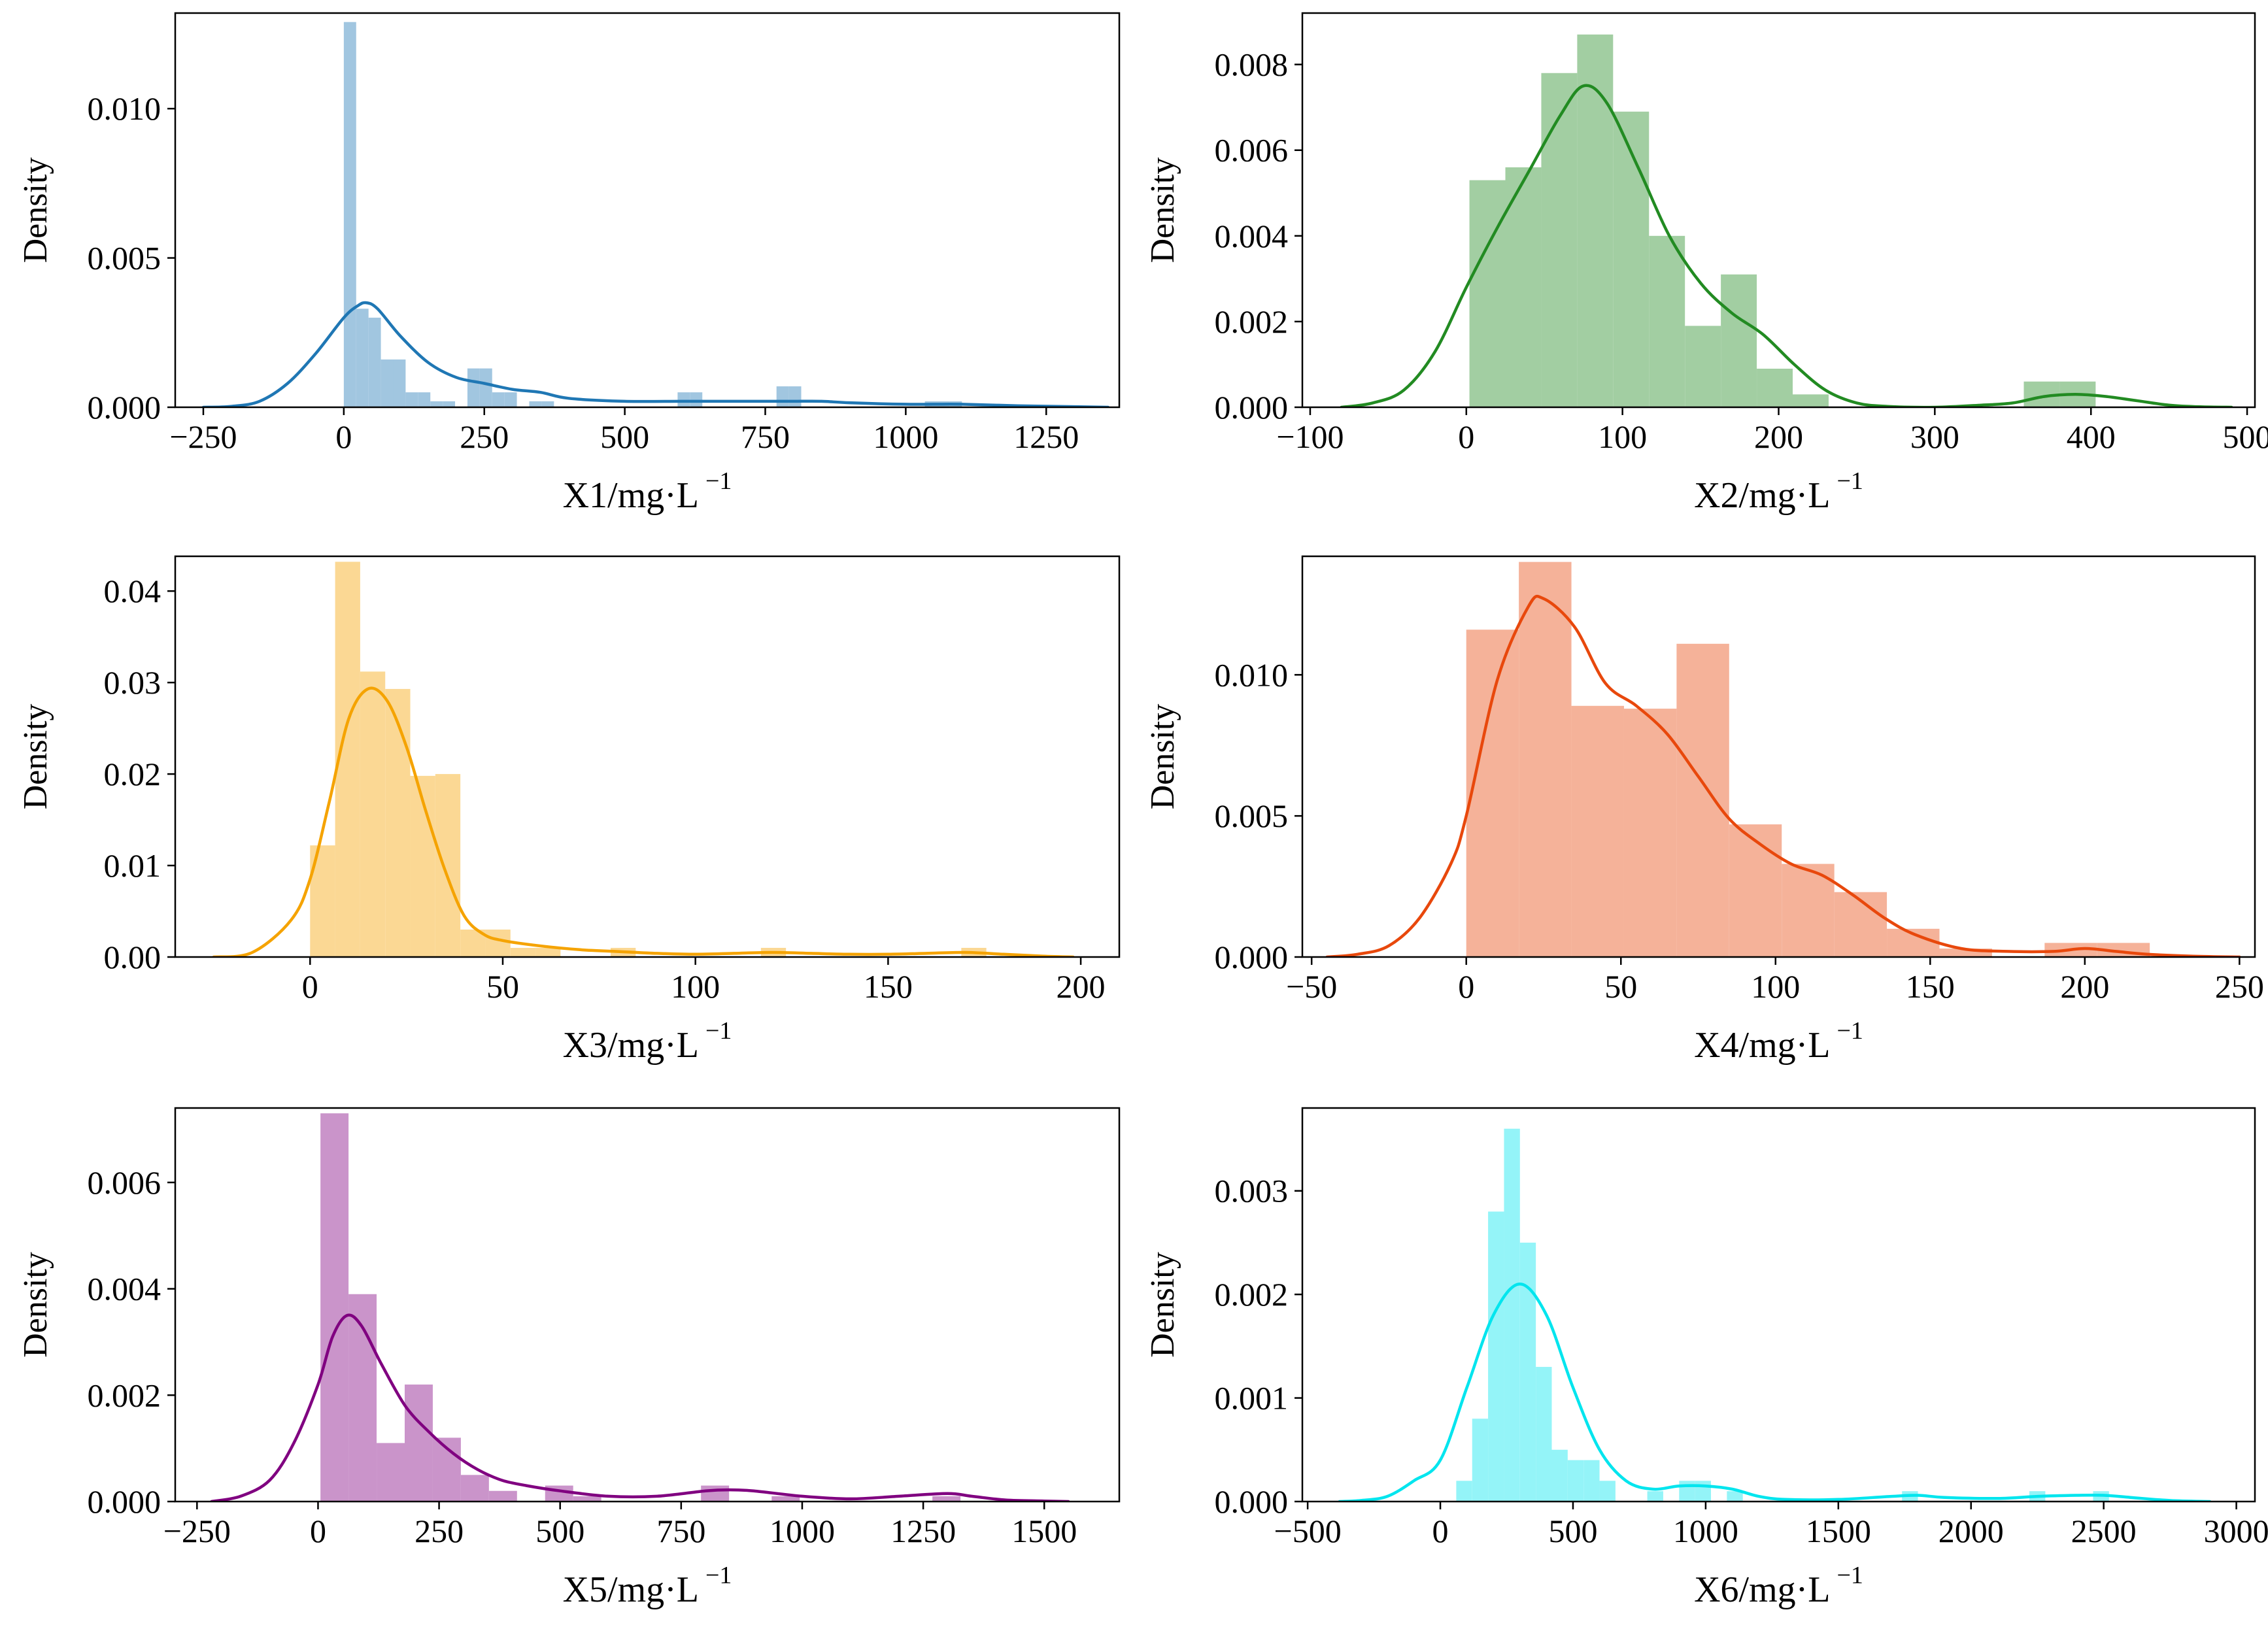  Describe the element at coordinates (124, 408) in the screenshot. I see `y-tick-label: 0.000` at that location.